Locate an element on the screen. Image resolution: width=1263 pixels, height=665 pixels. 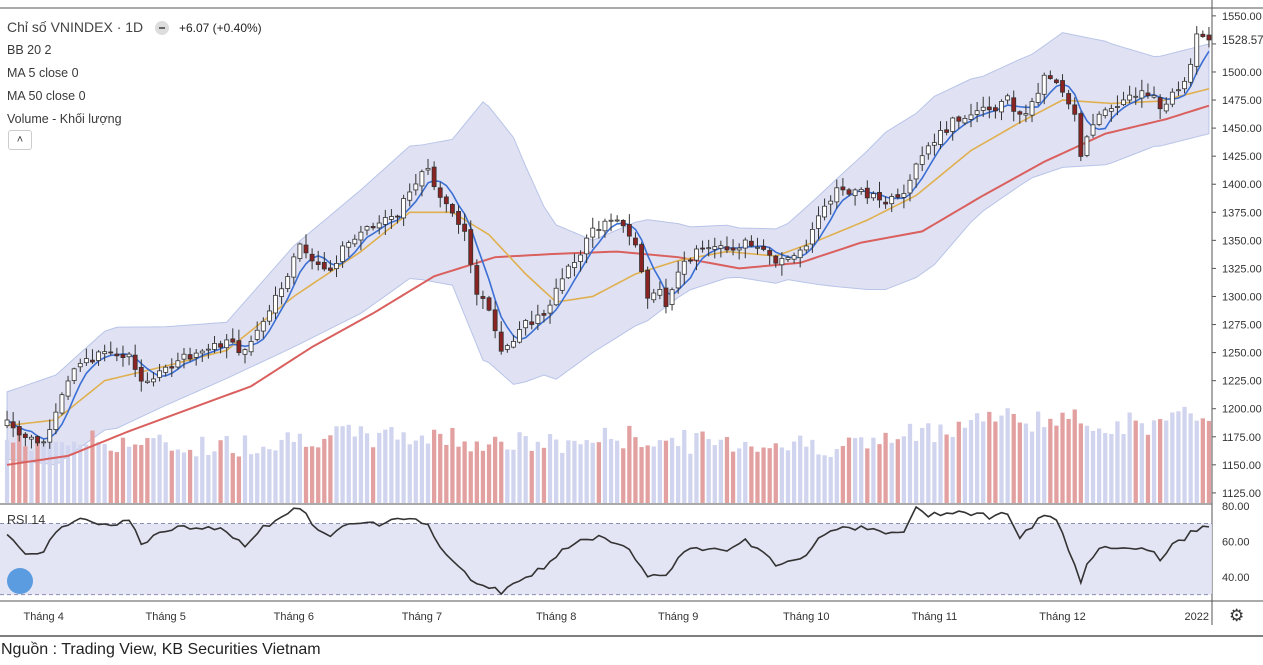
legend-ma50: MA 50 close 0 is located at coordinates (46, 96).